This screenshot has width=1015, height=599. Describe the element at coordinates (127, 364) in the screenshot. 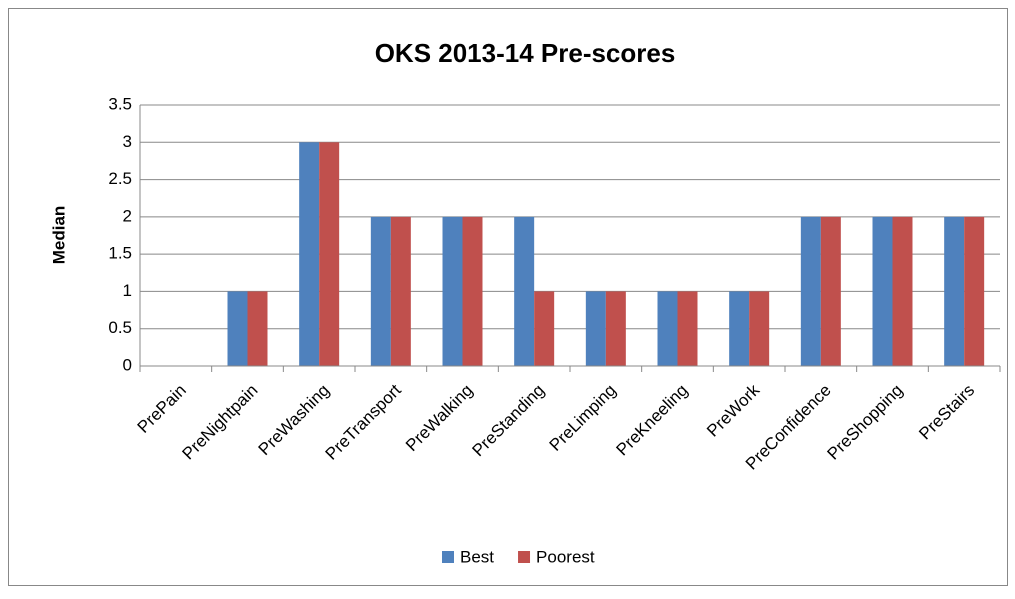

I see `y-tick-label: 0` at that location.